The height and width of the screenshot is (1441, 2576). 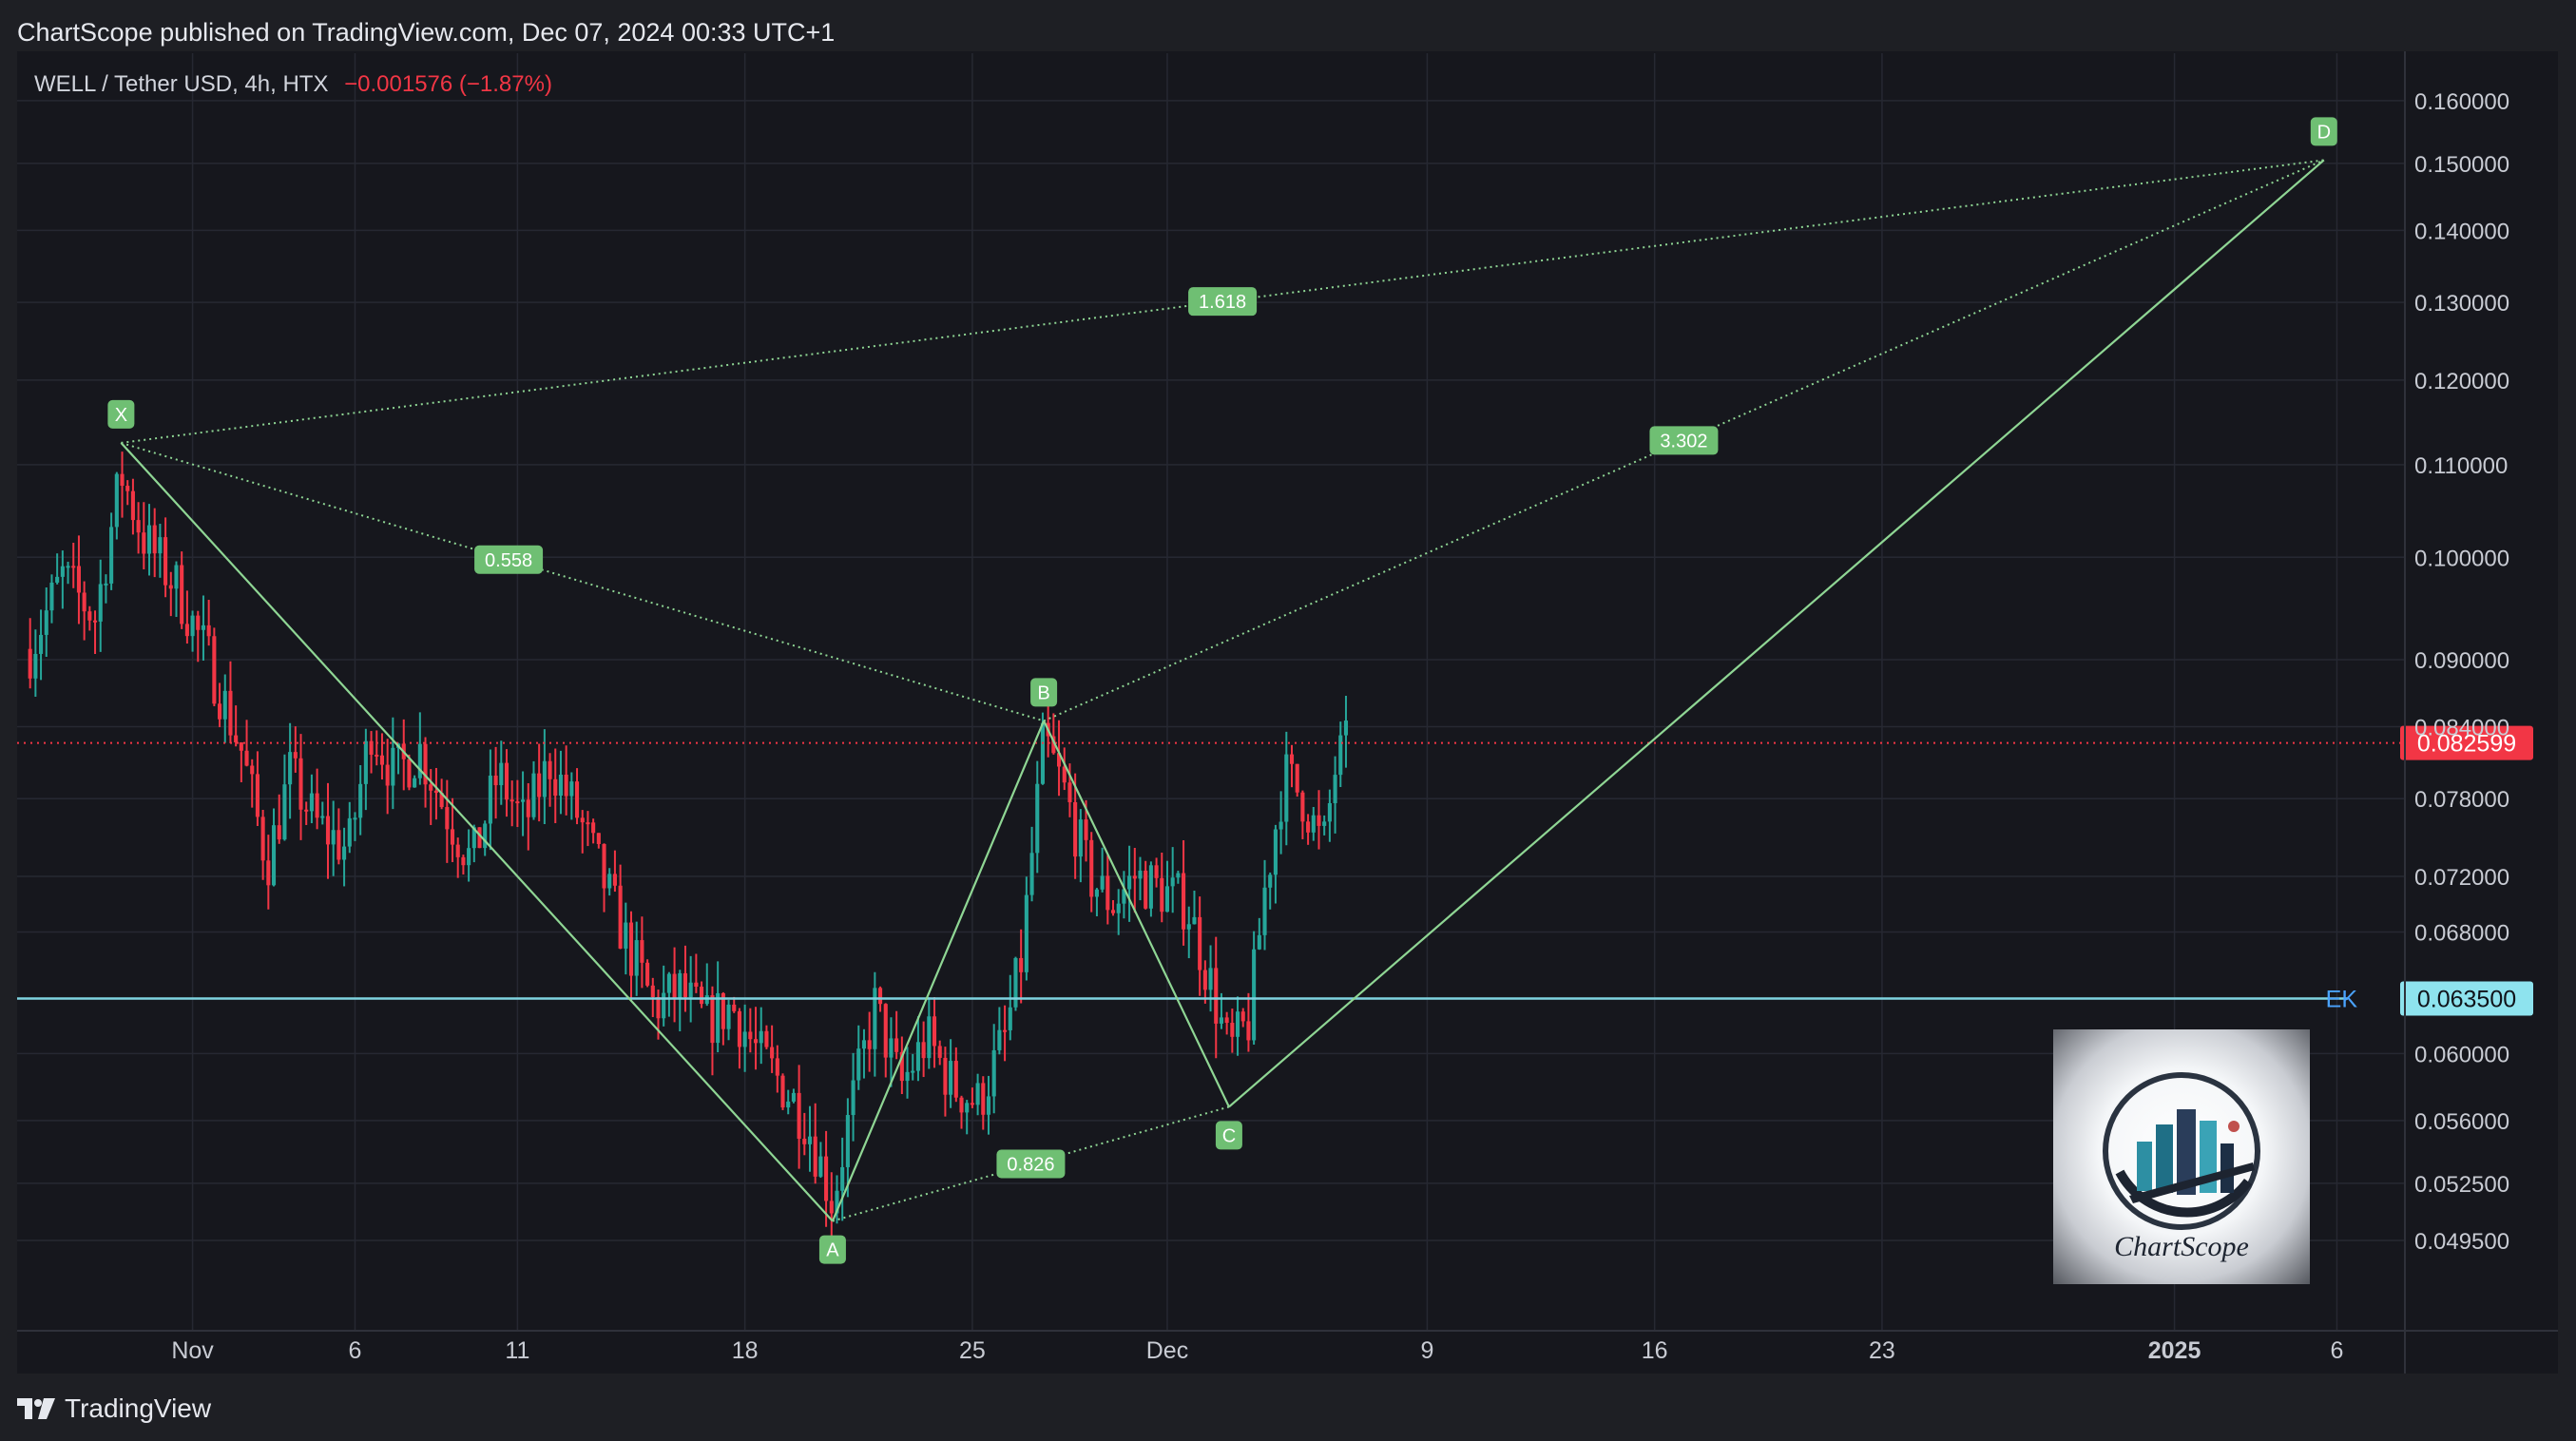 I want to click on x-tick-label: 11, so click(x=517, y=1350).